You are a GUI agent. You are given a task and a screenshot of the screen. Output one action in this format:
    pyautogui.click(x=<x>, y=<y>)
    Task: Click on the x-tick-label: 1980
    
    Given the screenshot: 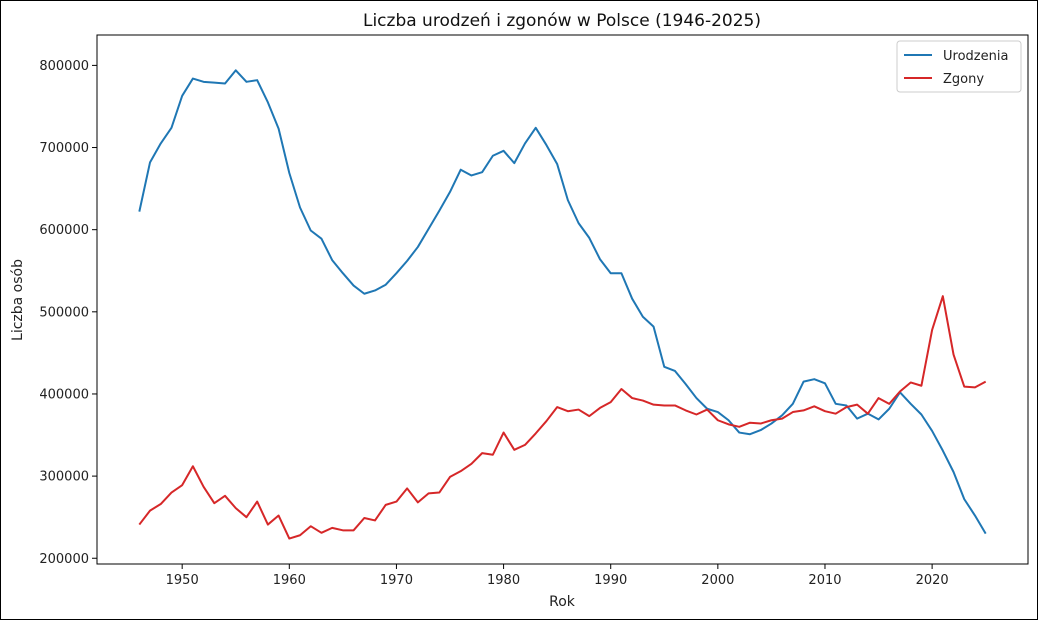 What is the action you would take?
    pyautogui.click(x=503, y=580)
    